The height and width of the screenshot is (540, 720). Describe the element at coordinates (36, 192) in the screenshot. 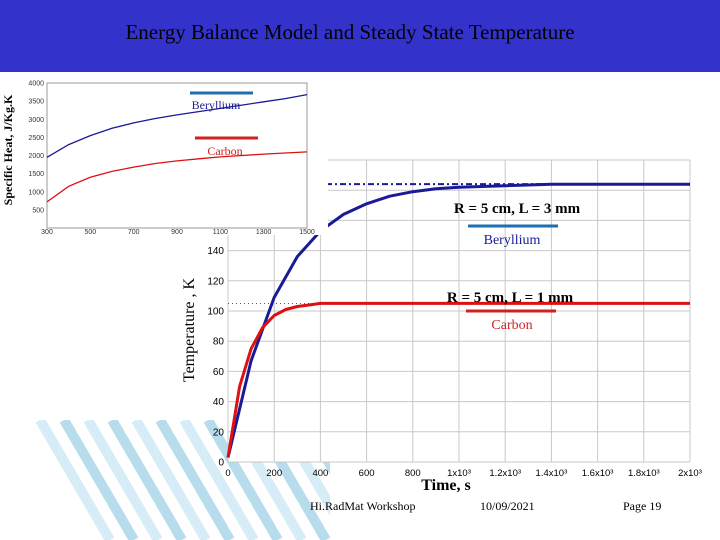

I see `inset-y-tick-label: 1000` at that location.